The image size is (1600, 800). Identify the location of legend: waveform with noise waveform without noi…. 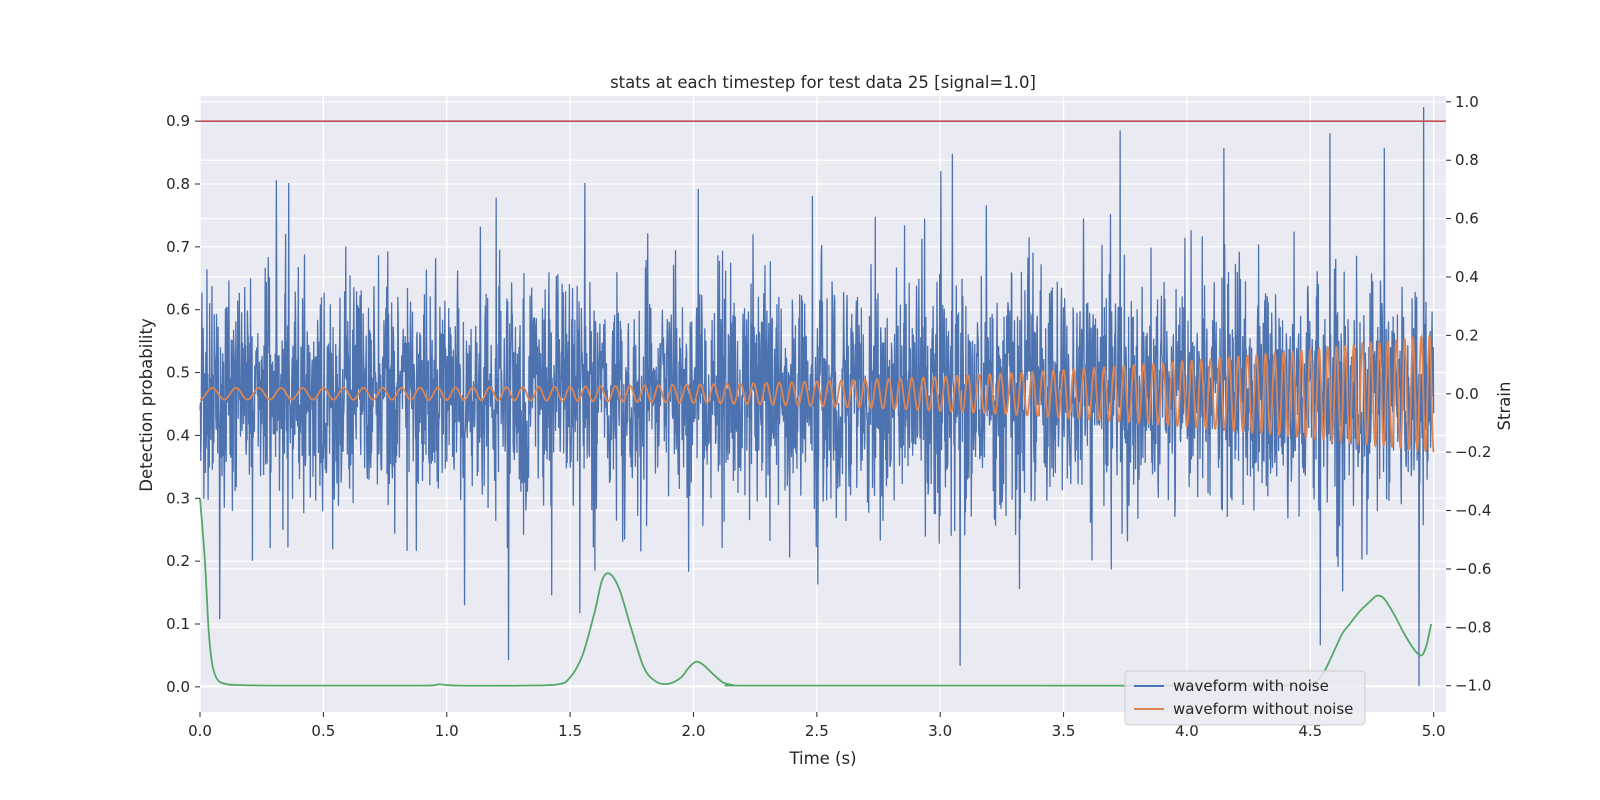
(1245, 698).